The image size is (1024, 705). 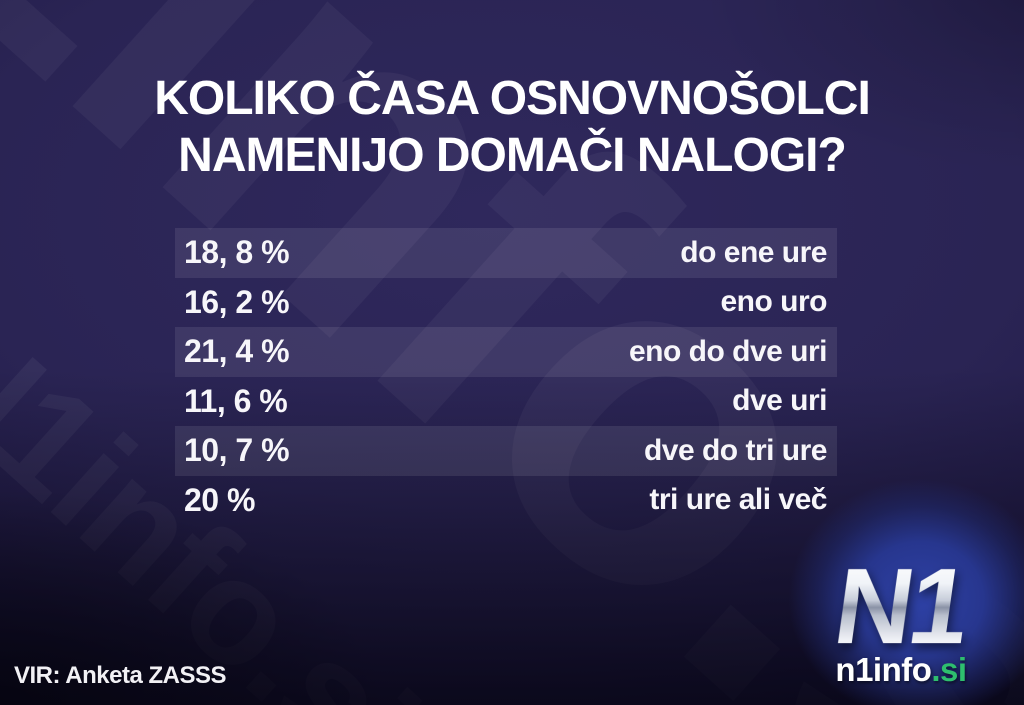 What do you see at coordinates (512, 155) in the screenshot?
I see `page-title-line2: NAMENIJO DOMAČI NALOGI?` at bounding box center [512, 155].